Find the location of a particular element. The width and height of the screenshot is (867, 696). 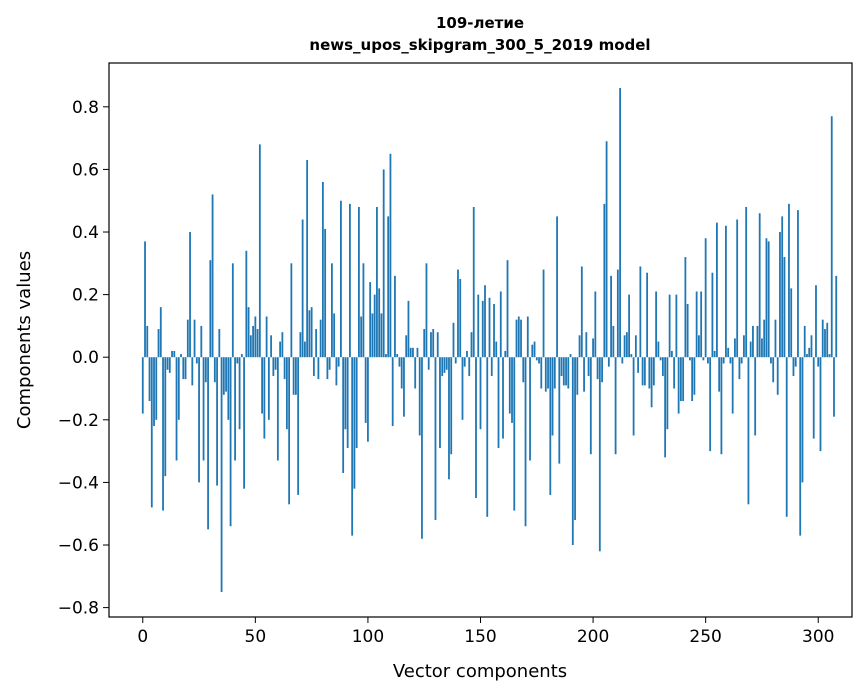

x-tick-label: 100 is located at coordinates (368, 637).